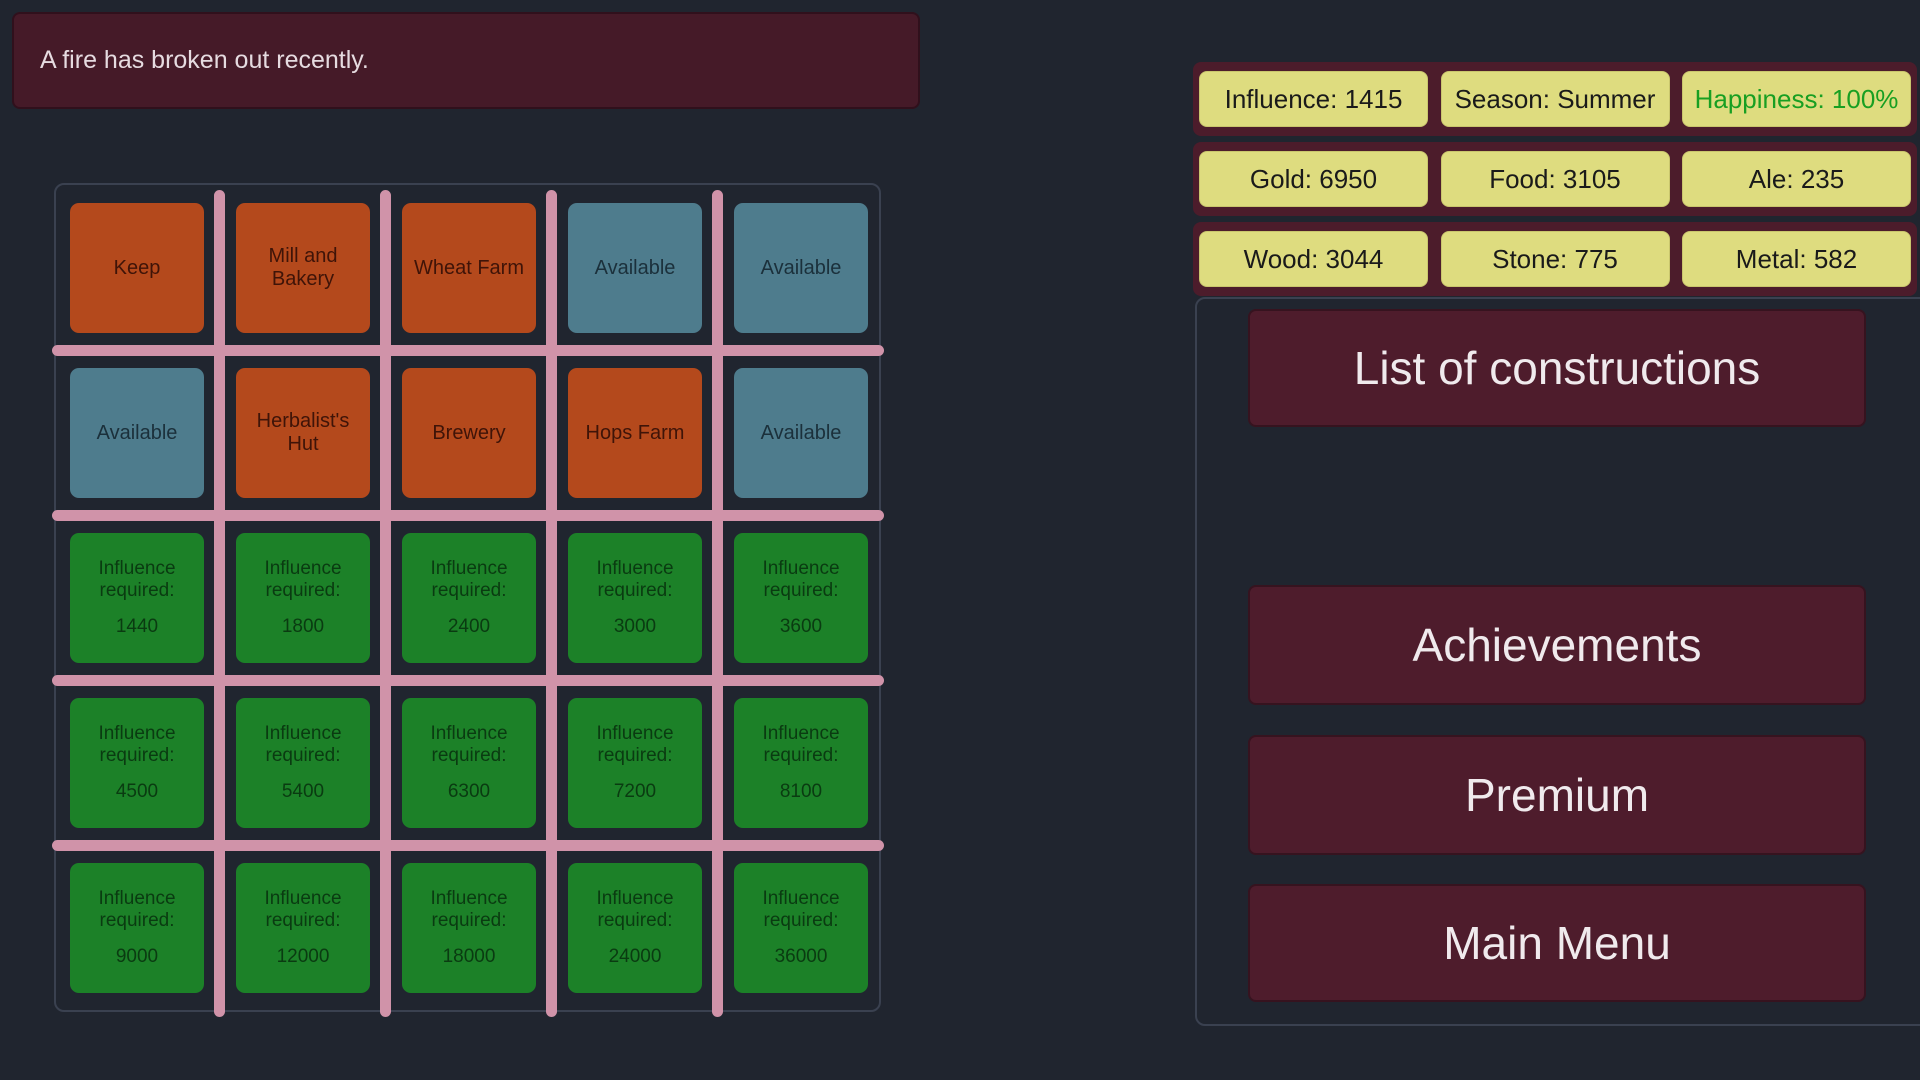 The width and height of the screenshot is (1920, 1080). I want to click on stat-stone: Stone: 775, so click(1555, 259).